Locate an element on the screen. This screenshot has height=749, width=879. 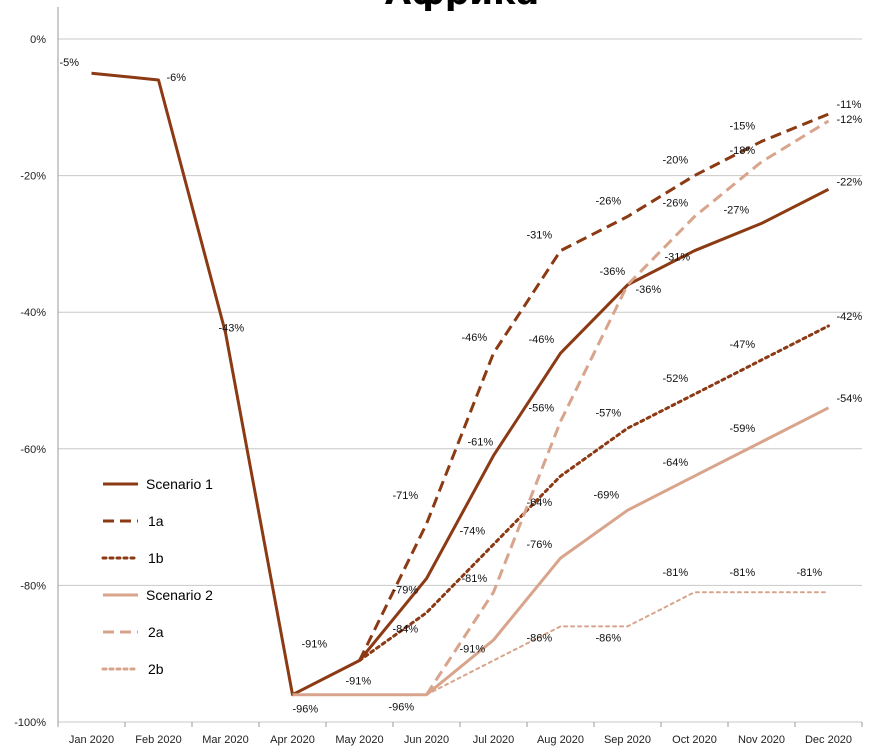
data-label: -5% is located at coordinates (70, 63).